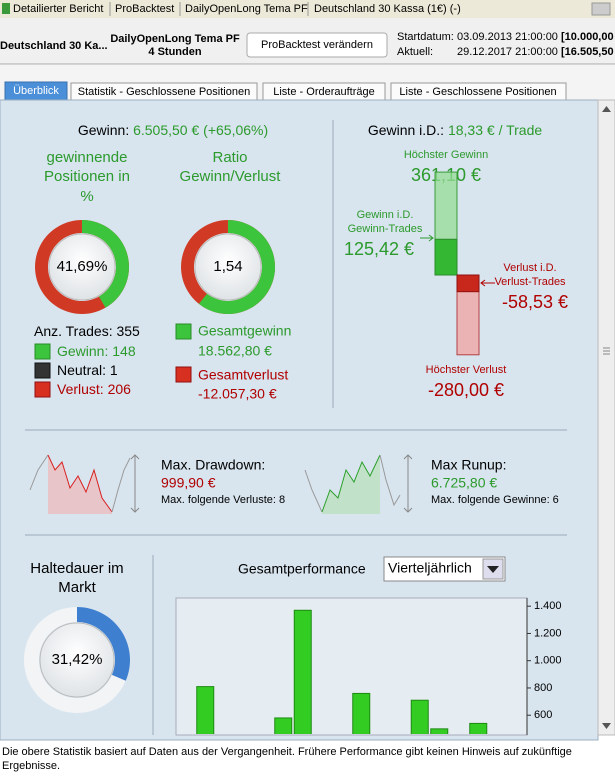  What do you see at coordinates (543, 688) in the screenshot?
I see `y-tick-label: 800` at bounding box center [543, 688].